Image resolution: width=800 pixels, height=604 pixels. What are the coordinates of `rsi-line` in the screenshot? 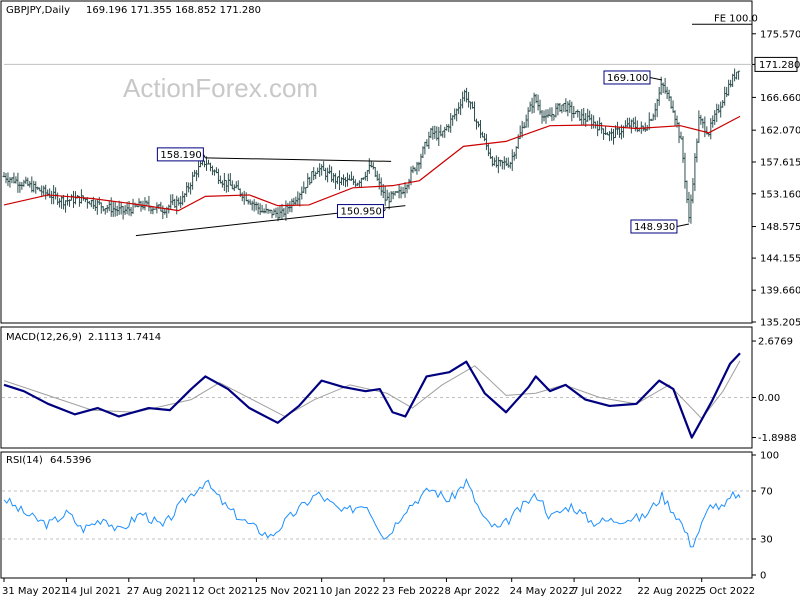 It's located at (372, 512).